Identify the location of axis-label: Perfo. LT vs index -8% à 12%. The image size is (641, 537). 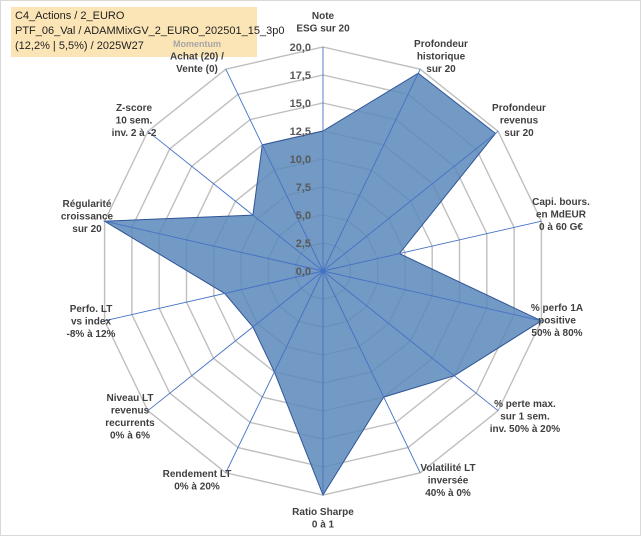
(91, 322).